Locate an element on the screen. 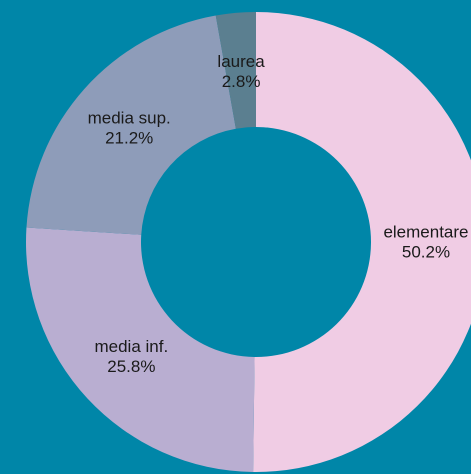 Image resolution: width=471 pixels, height=474 pixels. slice-label: media sup. is located at coordinates (129, 117).